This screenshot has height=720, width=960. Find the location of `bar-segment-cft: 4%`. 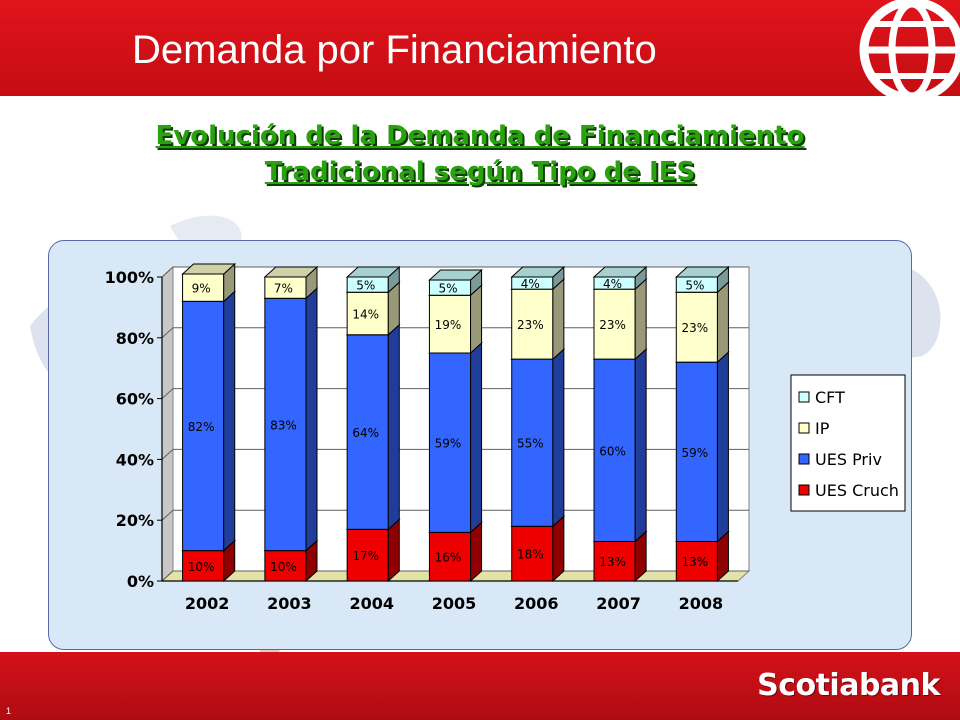

bar-segment-cft: 4% is located at coordinates (620, 278).